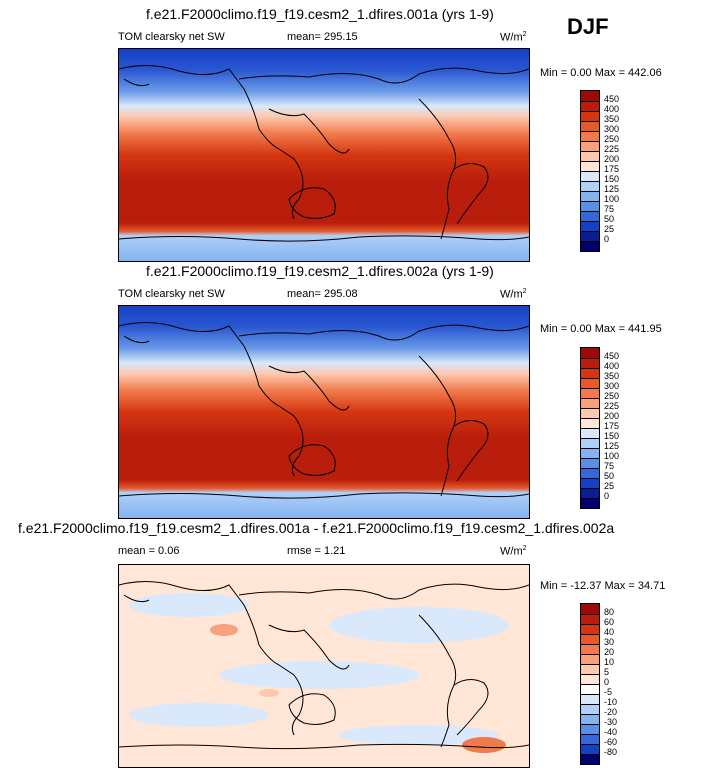  Describe the element at coordinates (611, 722) in the screenshot. I see `colorbar-tick-label: -30` at that location.